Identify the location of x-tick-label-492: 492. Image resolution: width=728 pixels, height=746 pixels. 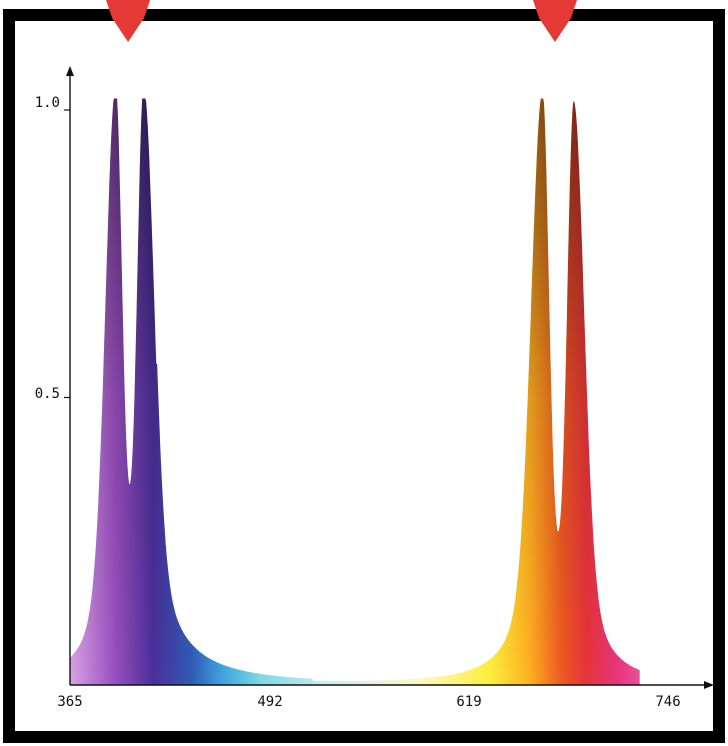
(269, 702).